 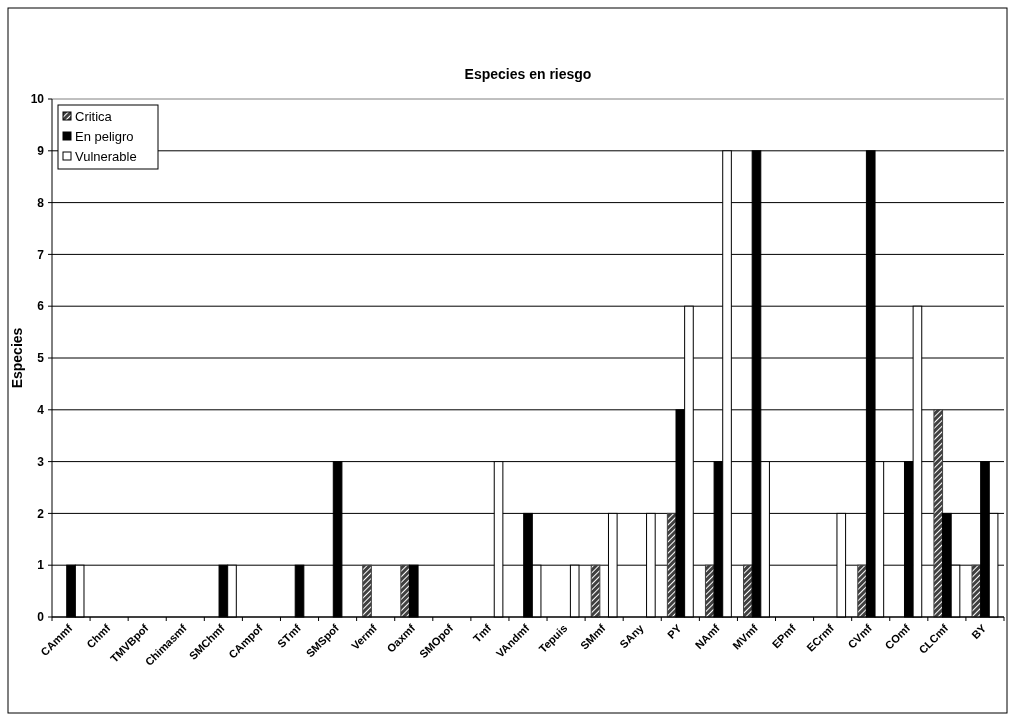 I want to click on y-tick-label: 3, so click(x=41, y=461).